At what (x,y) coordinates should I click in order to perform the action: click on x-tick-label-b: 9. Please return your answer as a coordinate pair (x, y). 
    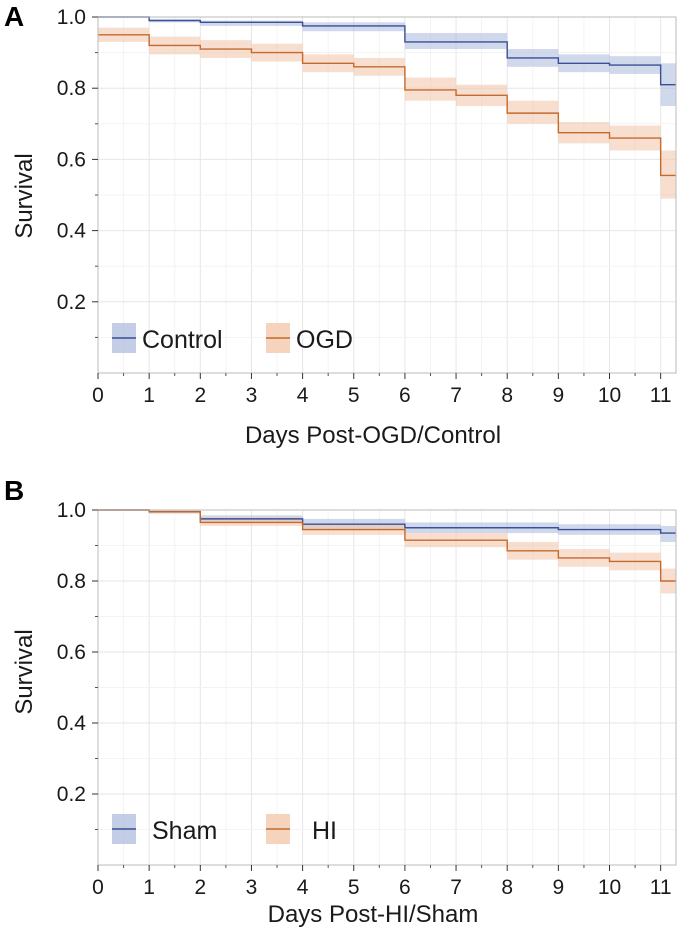
    Looking at the image, I should click on (559, 887).